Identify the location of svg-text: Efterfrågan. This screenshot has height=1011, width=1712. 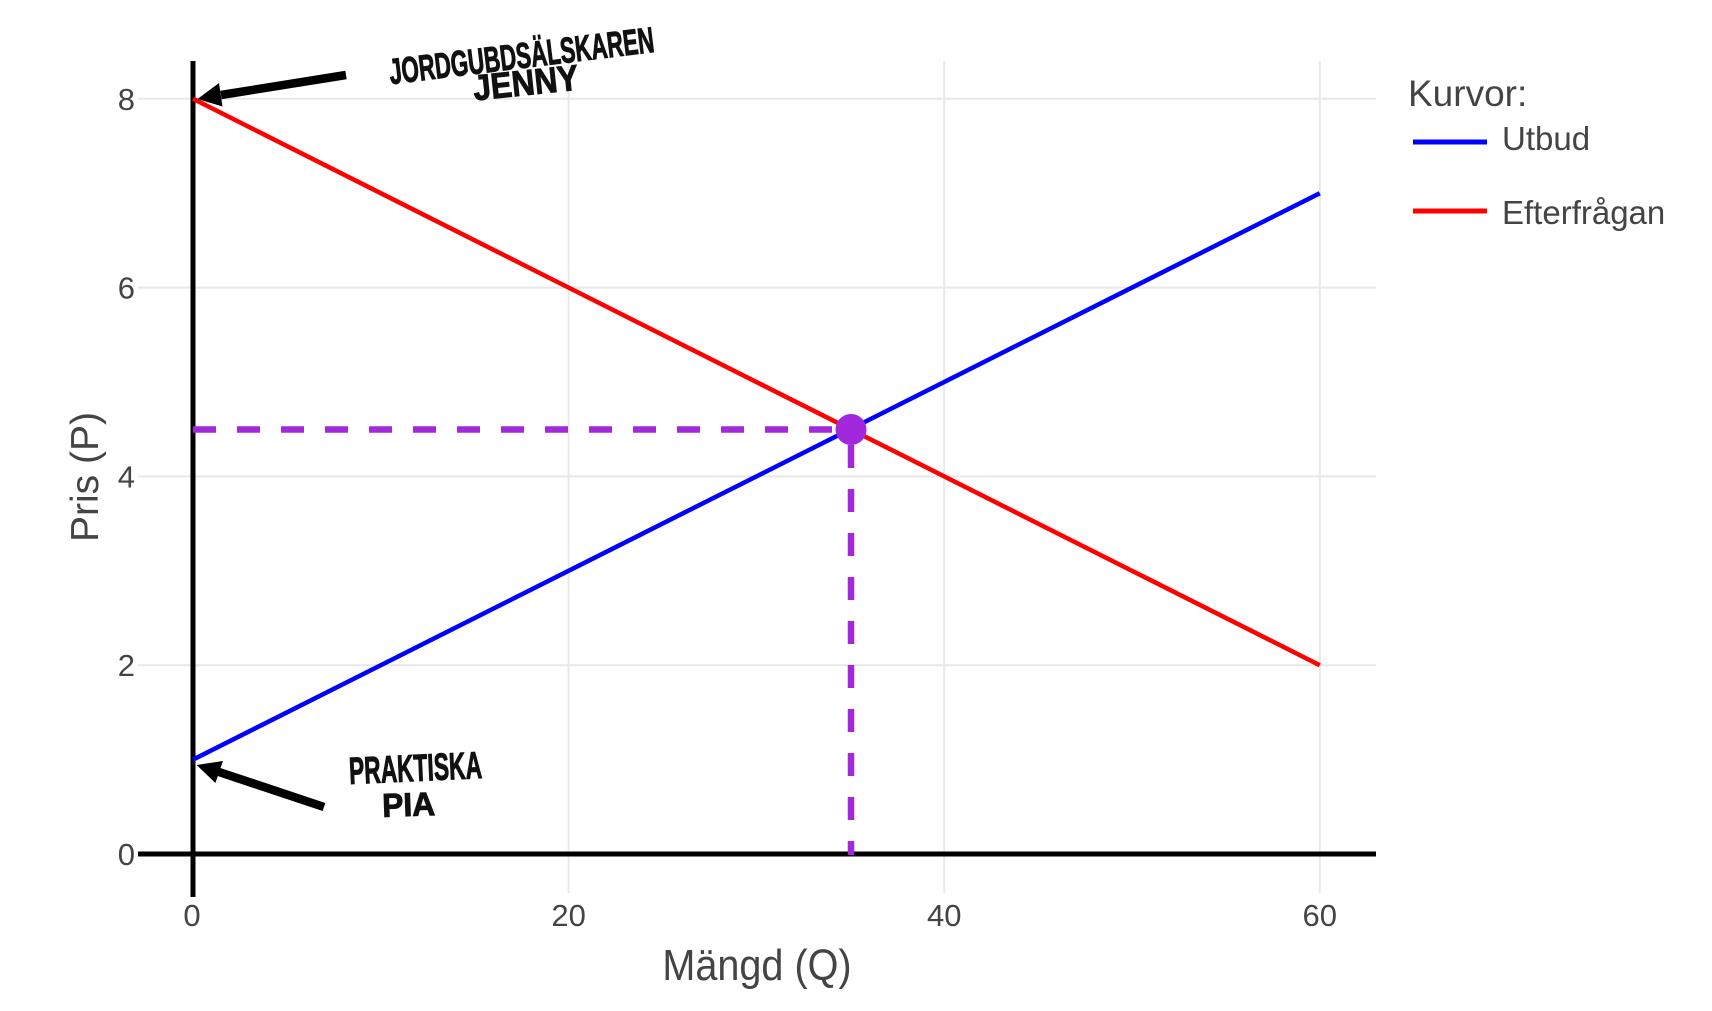
(1583, 212).